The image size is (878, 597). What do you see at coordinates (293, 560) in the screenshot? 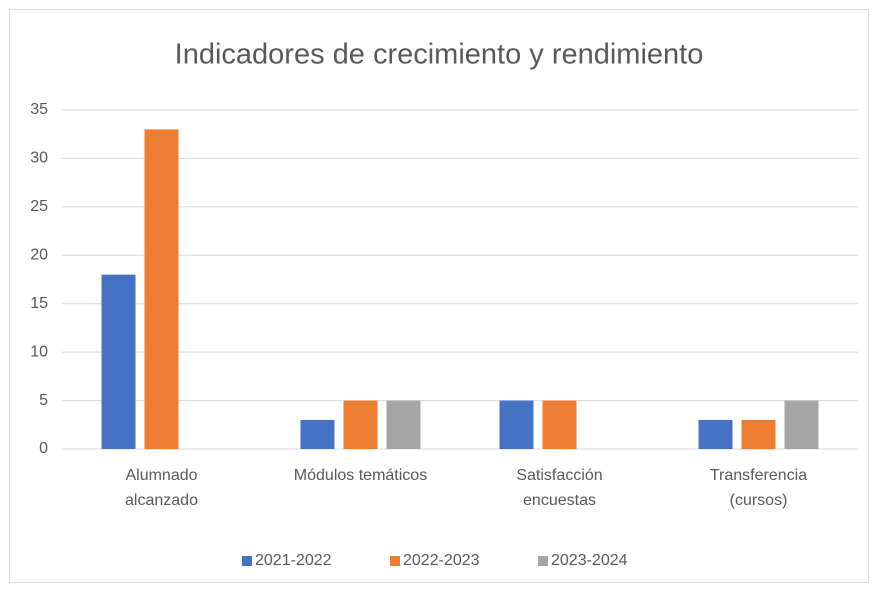
I see `legend-label: 2021-2022` at bounding box center [293, 560].